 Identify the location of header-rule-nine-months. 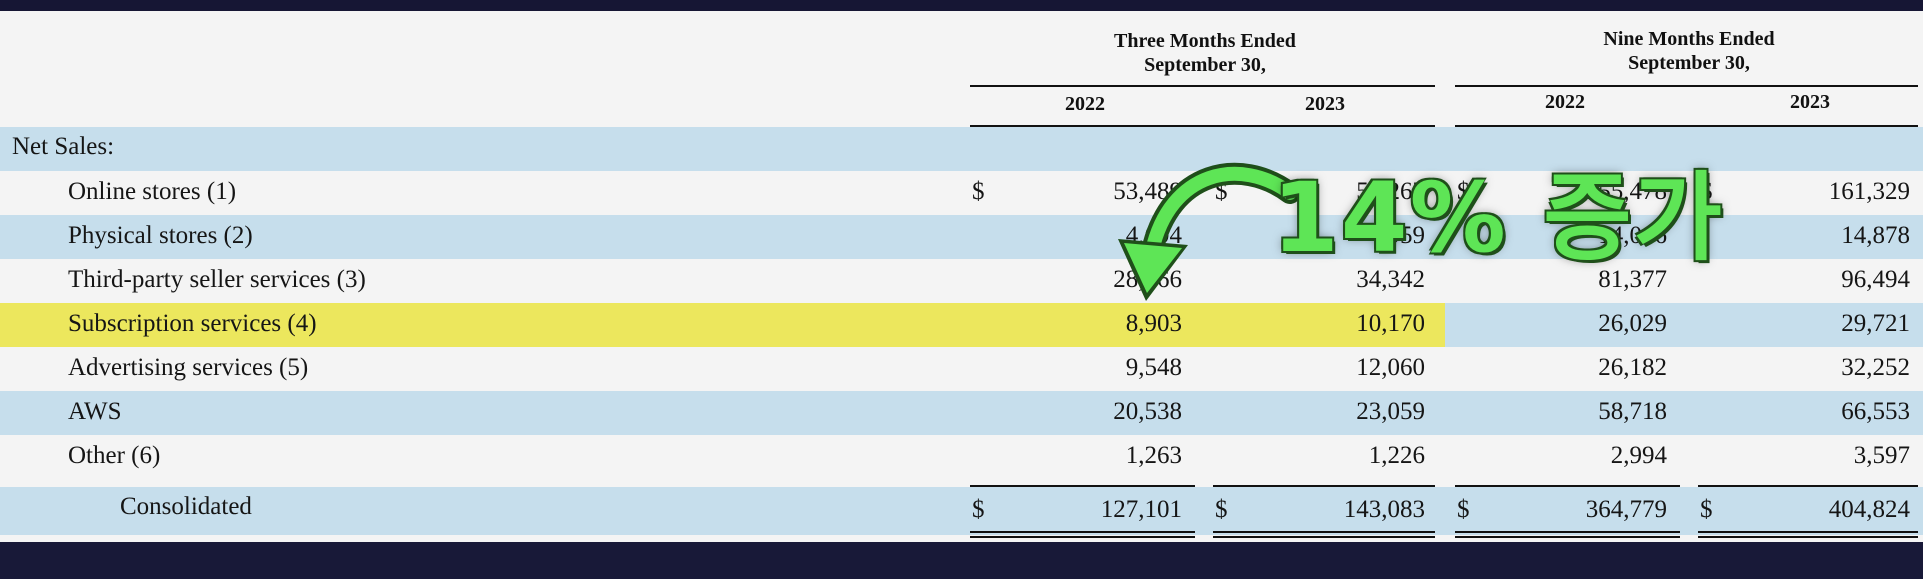
(1686, 86).